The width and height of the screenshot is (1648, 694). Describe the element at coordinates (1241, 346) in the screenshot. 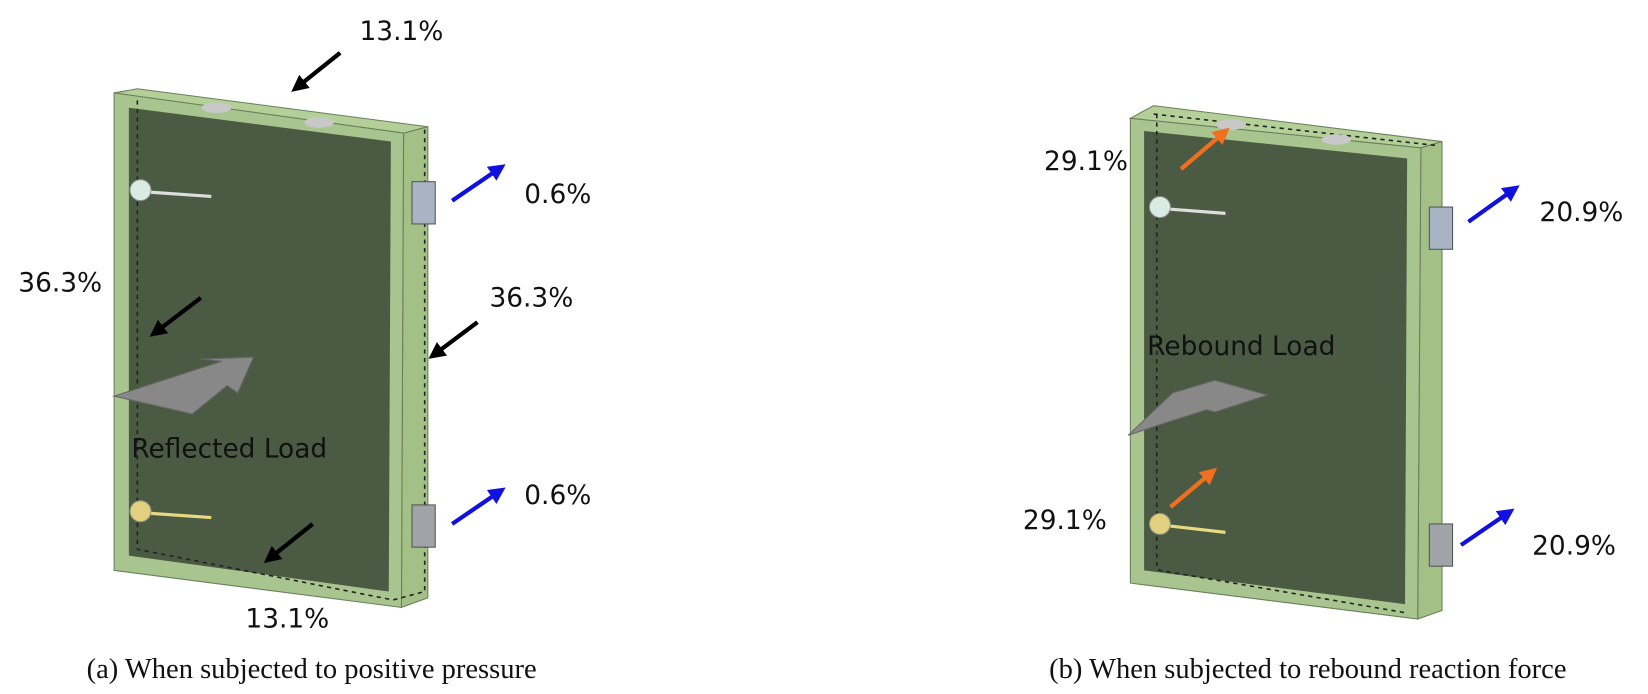

I see `load-label: Rebound Load` at that location.